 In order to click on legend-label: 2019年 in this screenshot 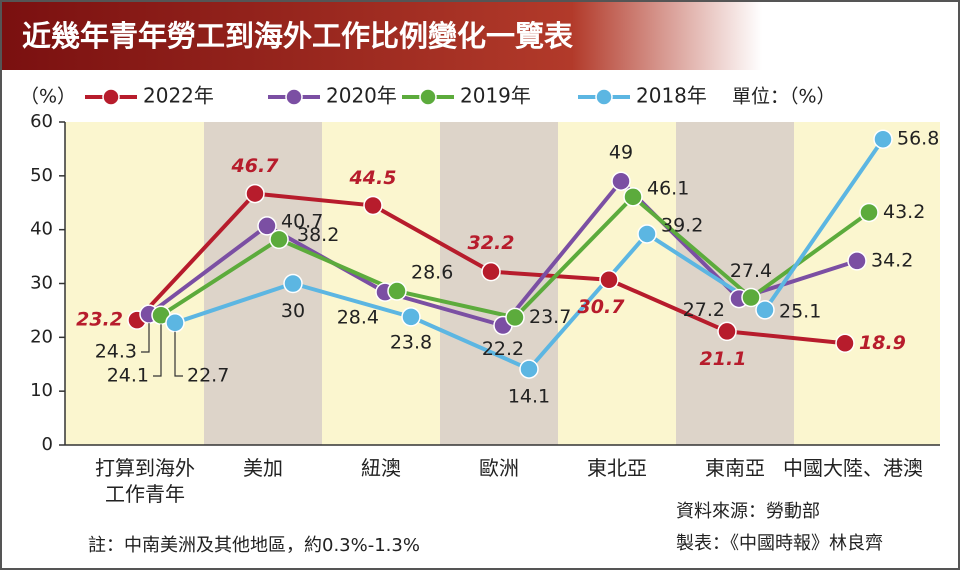, I will do `click(495, 96)`.